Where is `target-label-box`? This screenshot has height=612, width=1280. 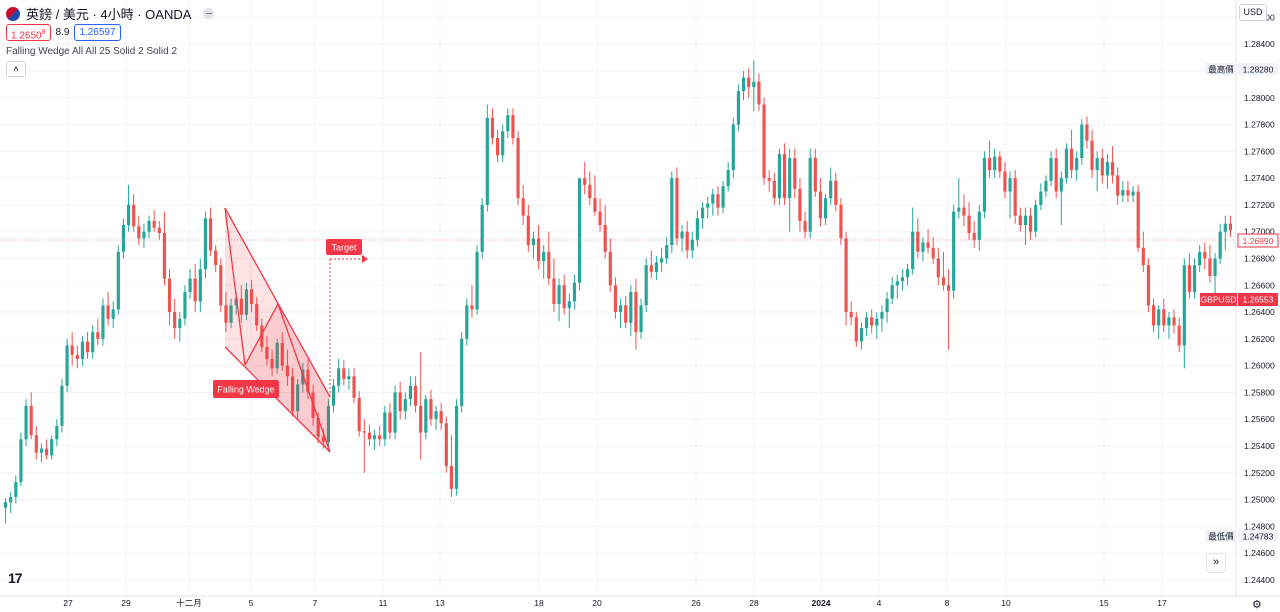 target-label-box is located at coordinates (344, 247).